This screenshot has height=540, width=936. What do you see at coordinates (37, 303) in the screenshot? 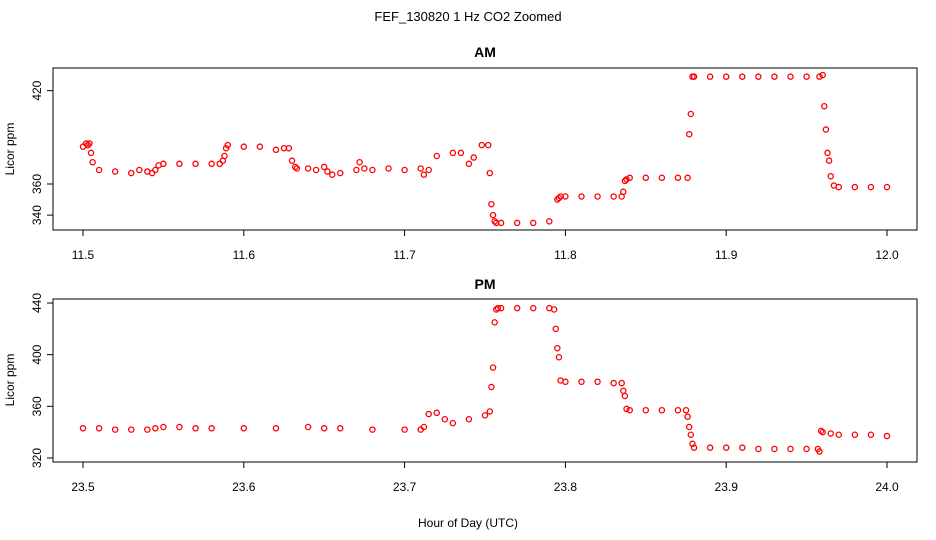
I see `pm-y-tick-label: 440` at bounding box center [37, 303].